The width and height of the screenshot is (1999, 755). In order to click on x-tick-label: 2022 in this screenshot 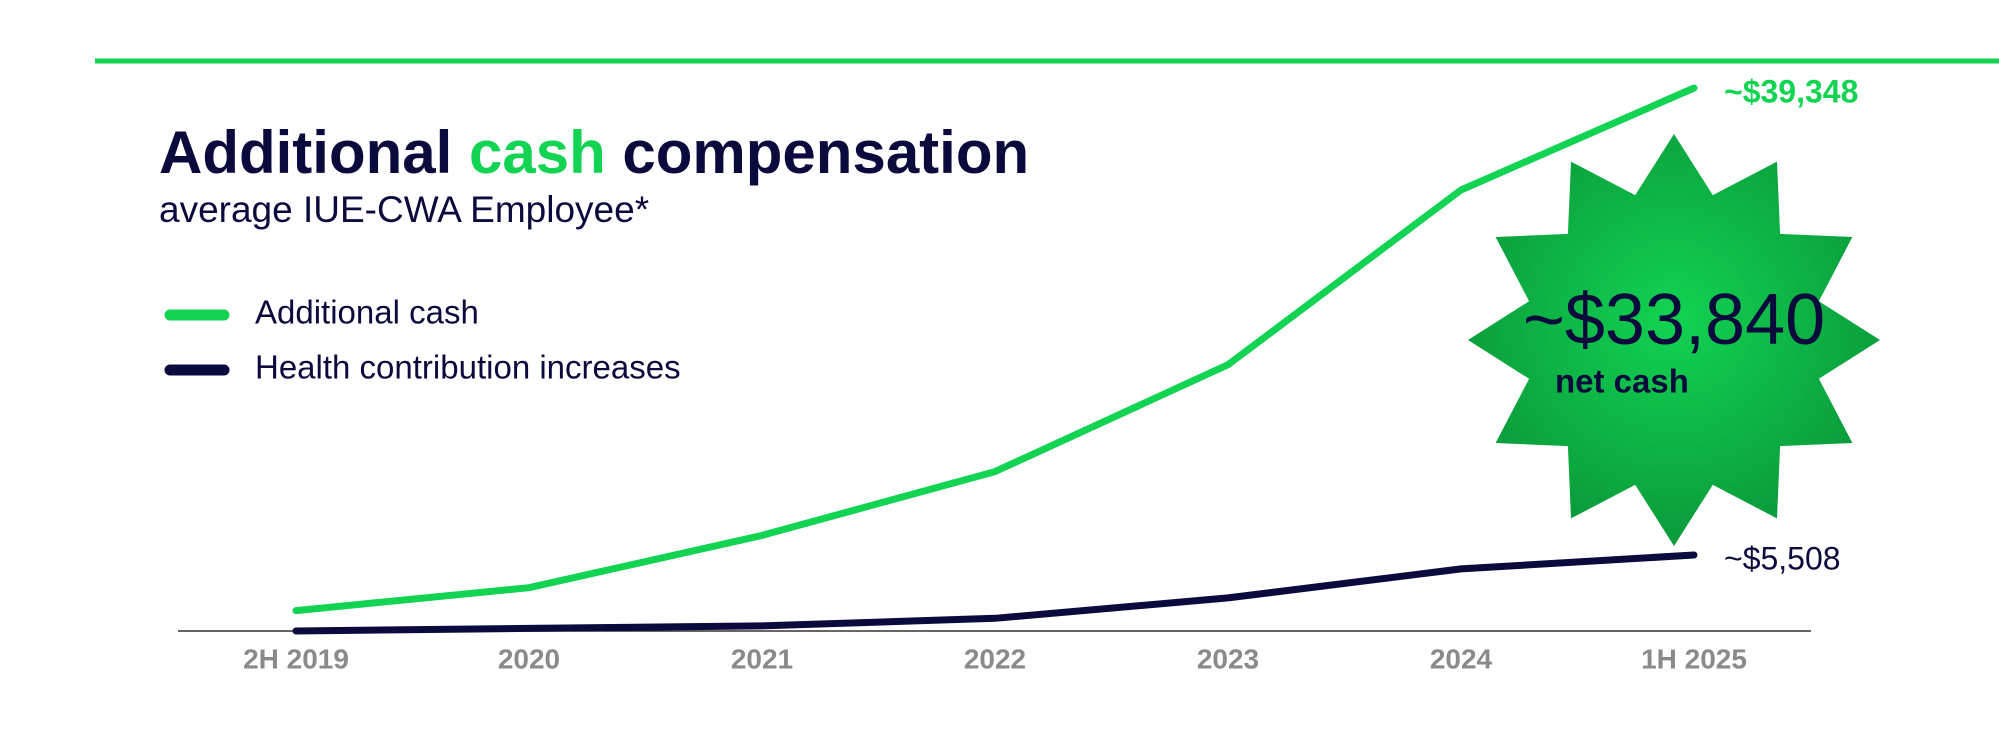, I will do `click(995, 658)`.